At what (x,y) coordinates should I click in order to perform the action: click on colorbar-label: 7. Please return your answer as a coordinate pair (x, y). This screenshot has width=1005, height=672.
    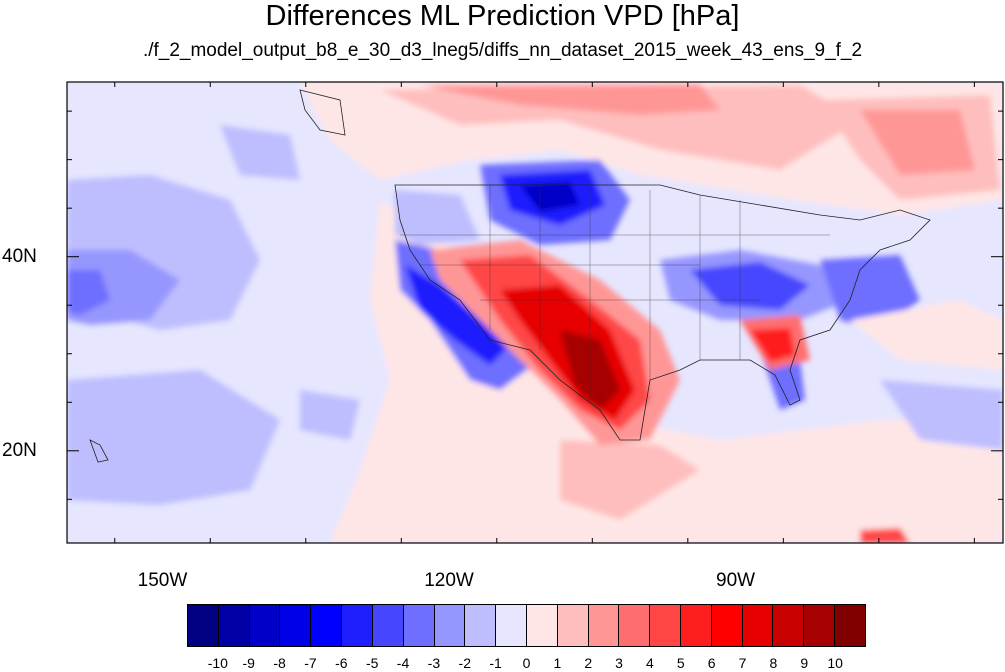
    Looking at the image, I should click on (742, 663).